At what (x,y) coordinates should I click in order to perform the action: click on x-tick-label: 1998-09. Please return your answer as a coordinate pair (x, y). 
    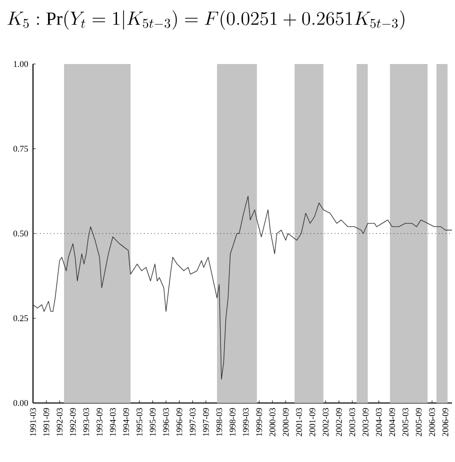
    Looking at the image, I should click on (233, 422).